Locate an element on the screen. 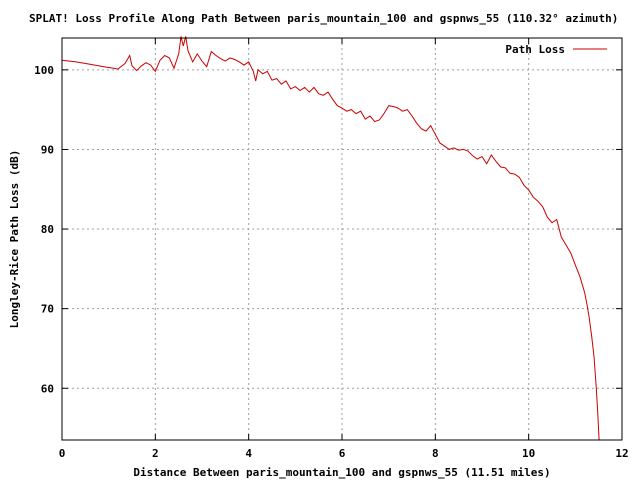 Image resolution: width=640 pixels, height=480 pixels. x-tick-label: 12 is located at coordinates (621, 453).